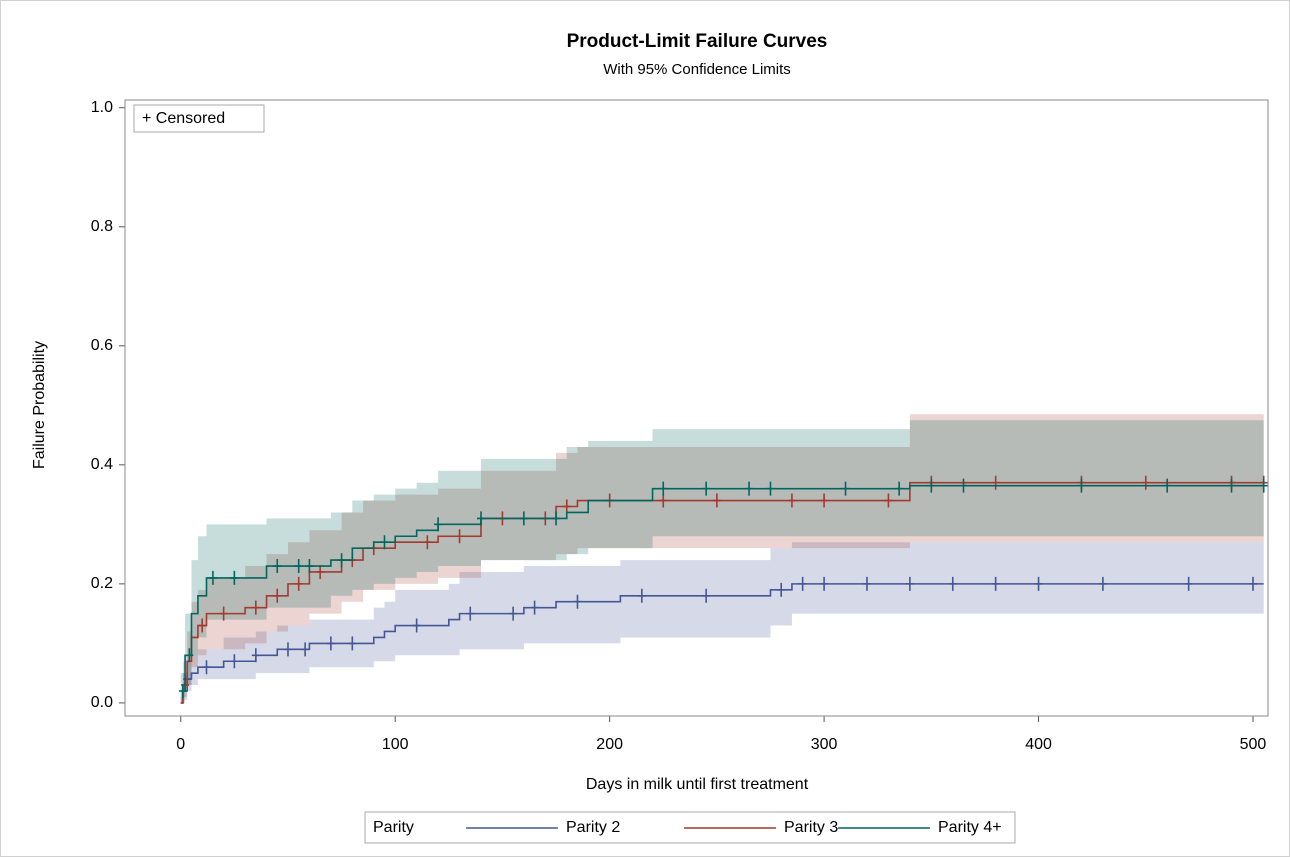 This screenshot has height=857, width=1290. Describe the element at coordinates (1253, 744) in the screenshot. I see `x-tick-label: 500` at that location.